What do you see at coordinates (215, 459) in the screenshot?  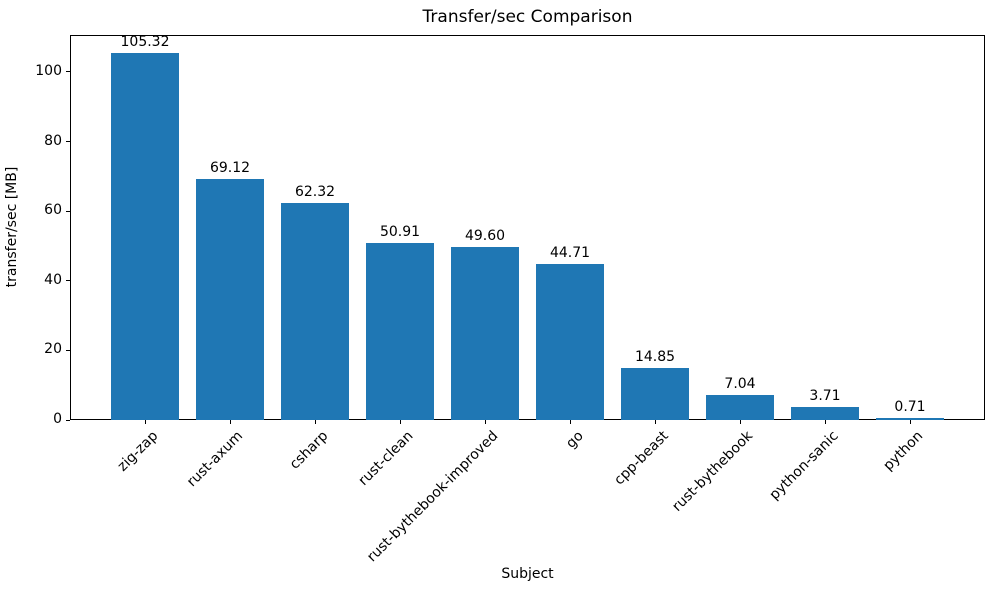 I see `x-tick-label-rust-axum: rust-axum` at bounding box center [215, 459].